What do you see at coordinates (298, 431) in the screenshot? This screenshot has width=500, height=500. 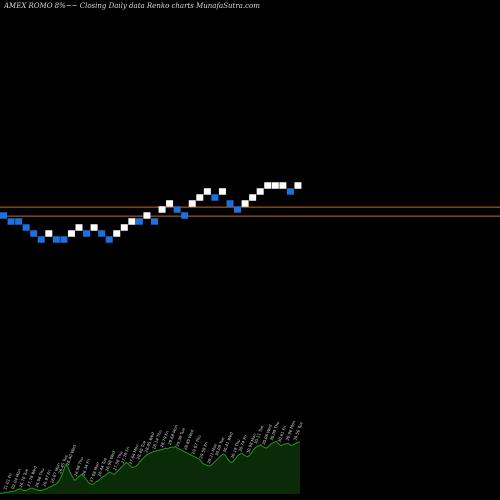 I see `volume-label: 30.56 Tue` at bounding box center [298, 431].